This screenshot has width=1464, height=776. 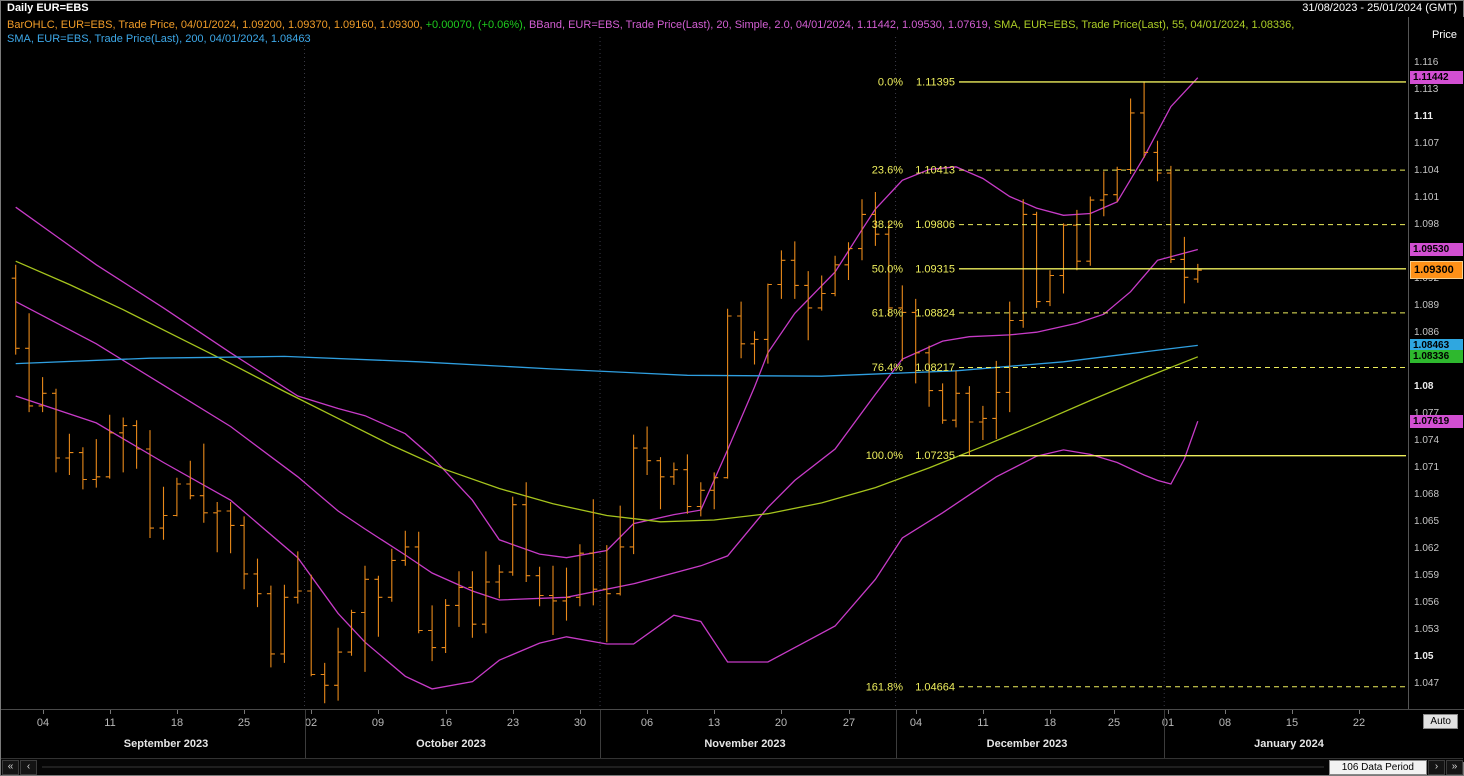 I want to click on y-axis-tick: 1.047, so click(x=1427, y=683).